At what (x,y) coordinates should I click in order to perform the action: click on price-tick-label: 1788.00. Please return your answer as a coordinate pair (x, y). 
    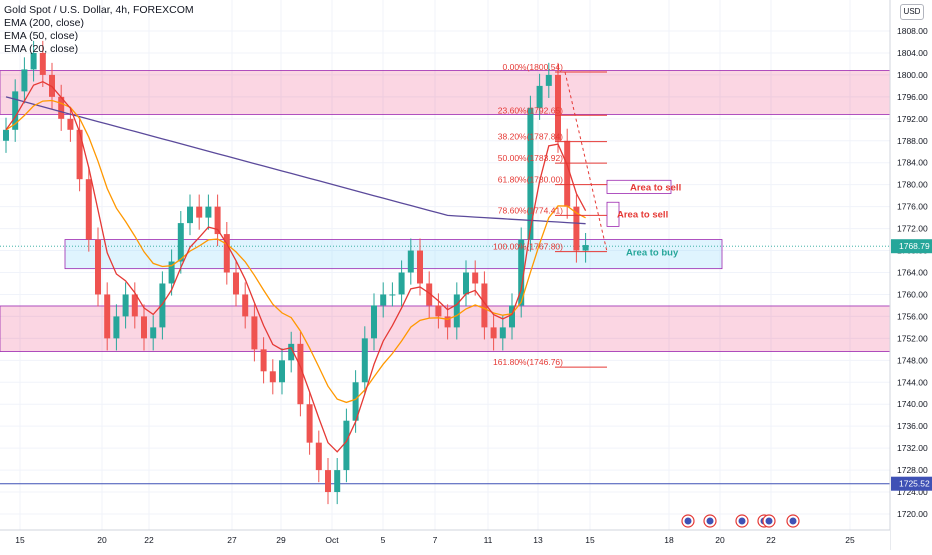
    Looking at the image, I should click on (912, 141).